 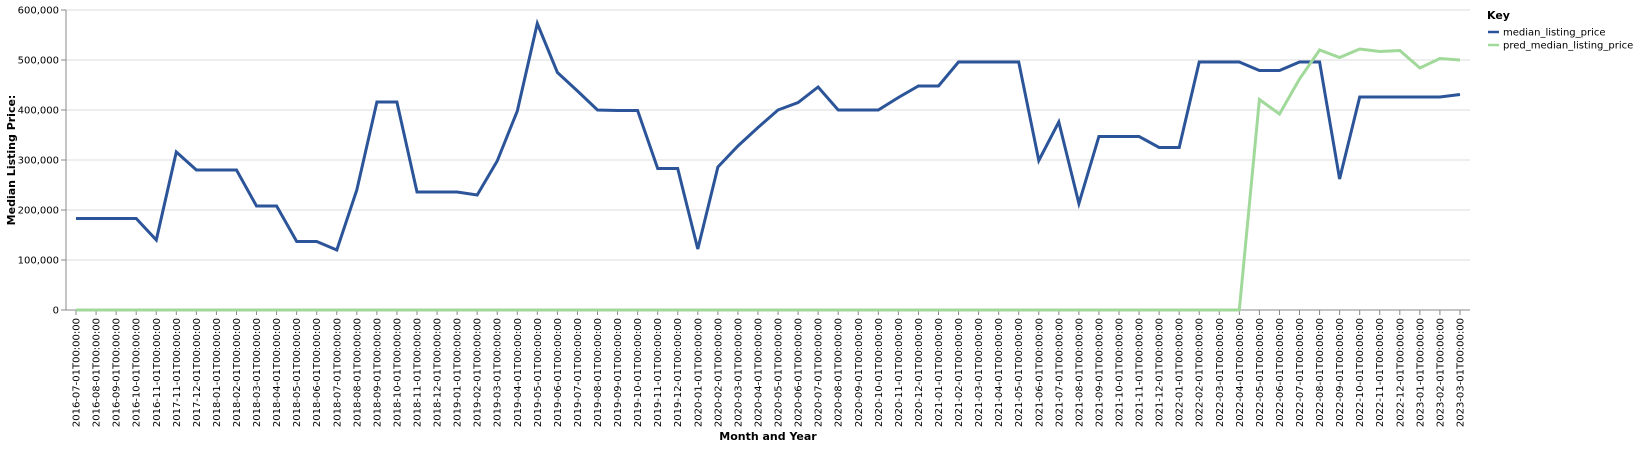 What do you see at coordinates (1019, 372) in the screenshot?
I see `x-tick-label: 2021-05-01T00:00:00` at bounding box center [1019, 372].